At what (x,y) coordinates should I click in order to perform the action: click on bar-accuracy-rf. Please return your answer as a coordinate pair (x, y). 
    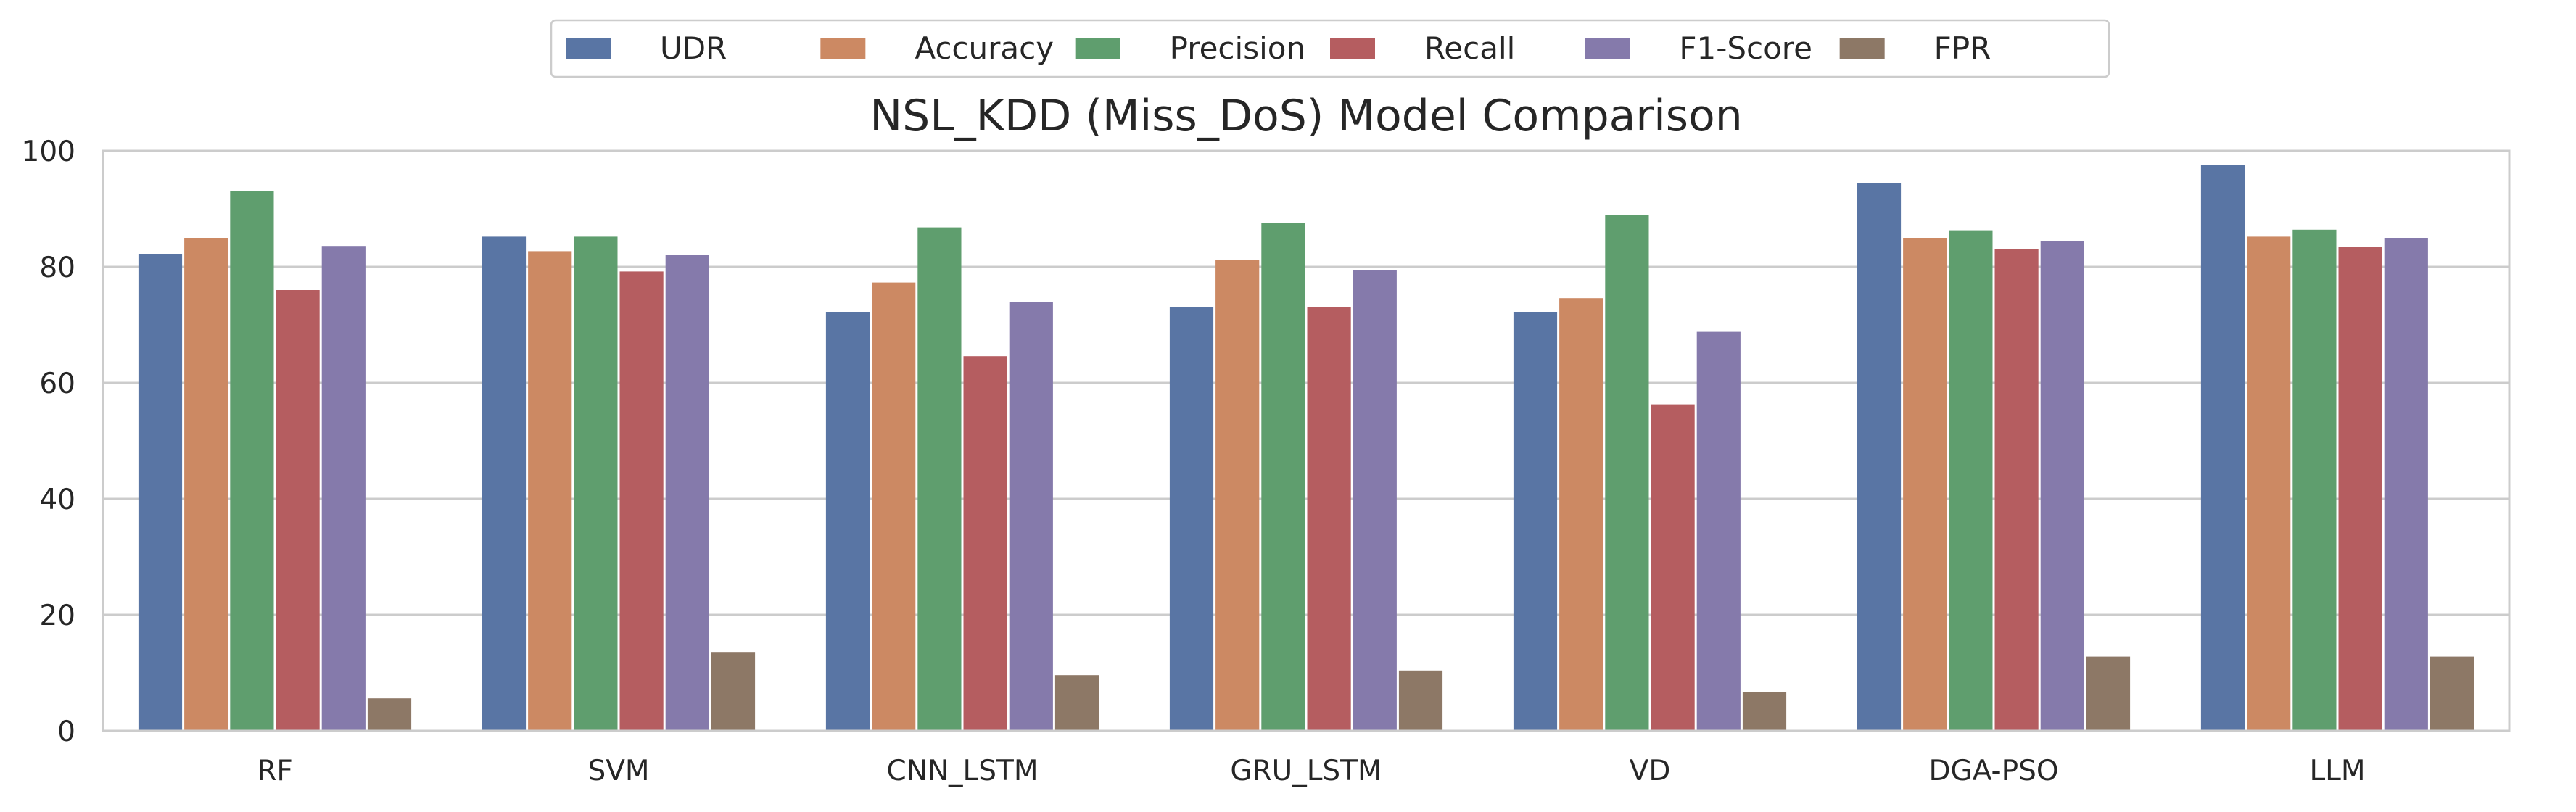
    Looking at the image, I should click on (206, 485).